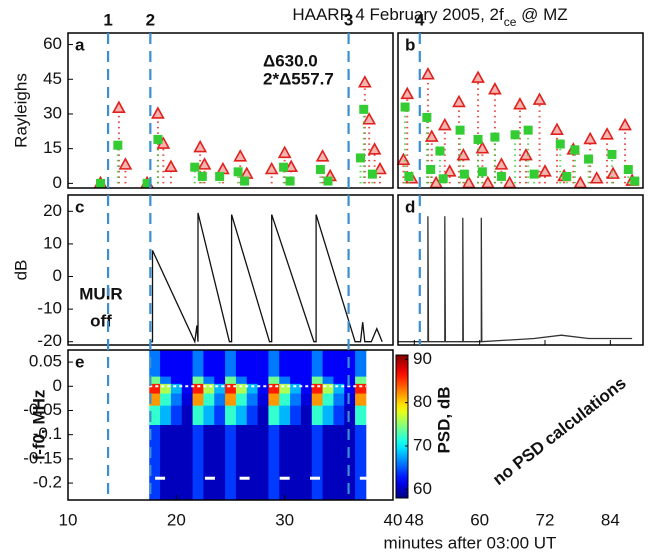 The height and width of the screenshot is (552, 650). Describe the element at coordinates (479, 519) in the screenshot. I see `x-tick-label: 60` at that location.